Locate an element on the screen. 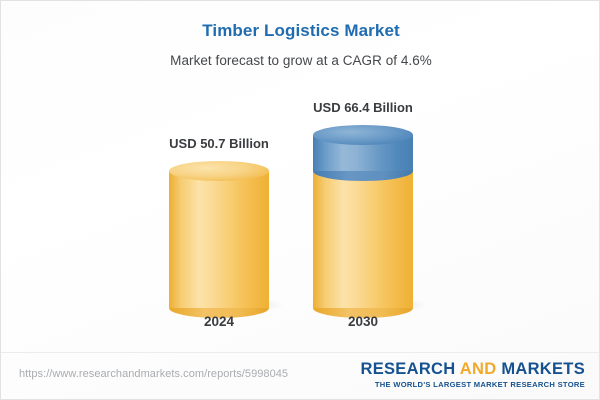  brand-word-and: AND is located at coordinates (478, 369).